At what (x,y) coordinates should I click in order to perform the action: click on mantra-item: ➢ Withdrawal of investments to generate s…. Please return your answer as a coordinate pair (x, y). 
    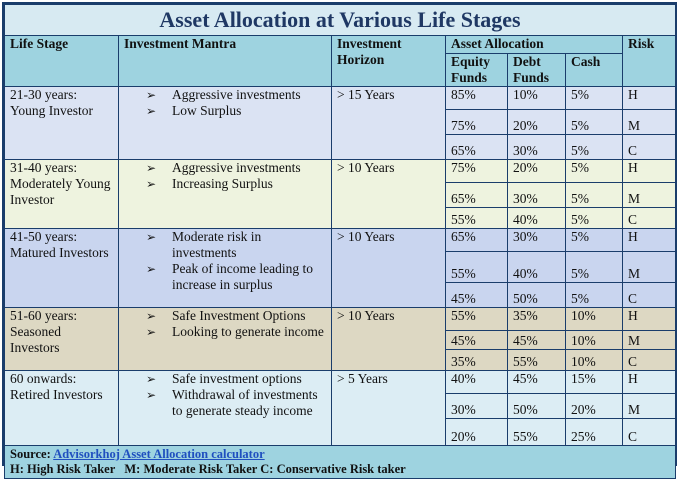
    Looking at the image, I should click on (236, 403).